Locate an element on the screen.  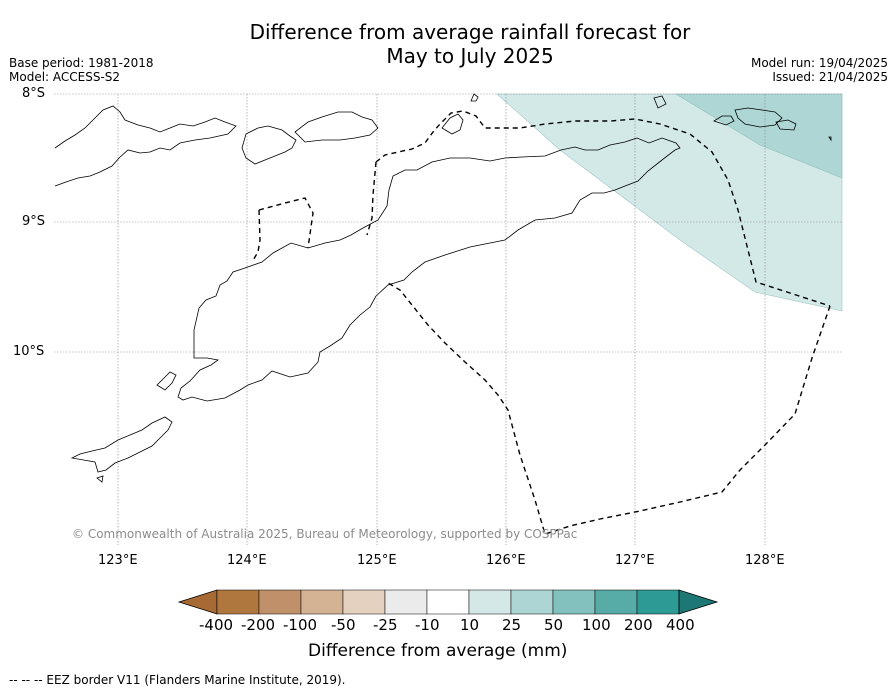
colorbar-tick-label: -200 is located at coordinates (258, 625).